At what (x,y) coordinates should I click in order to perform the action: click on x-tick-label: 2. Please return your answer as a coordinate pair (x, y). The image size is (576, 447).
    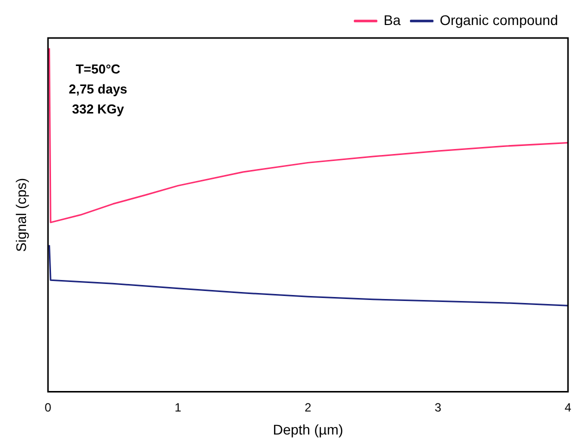
    Looking at the image, I should click on (308, 407).